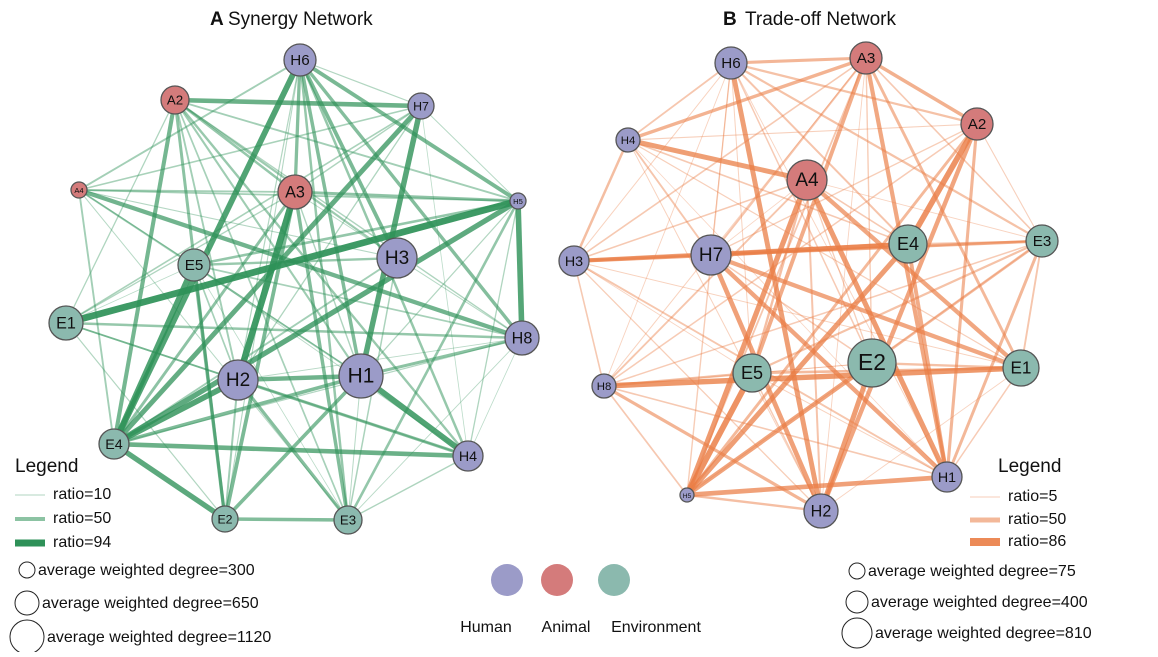 The height and width of the screenshot is (657, 1158). What do you see at coordinates (866, 58) in the screenshot?
I see `node-label: A3` at bounding box center [866, 58].